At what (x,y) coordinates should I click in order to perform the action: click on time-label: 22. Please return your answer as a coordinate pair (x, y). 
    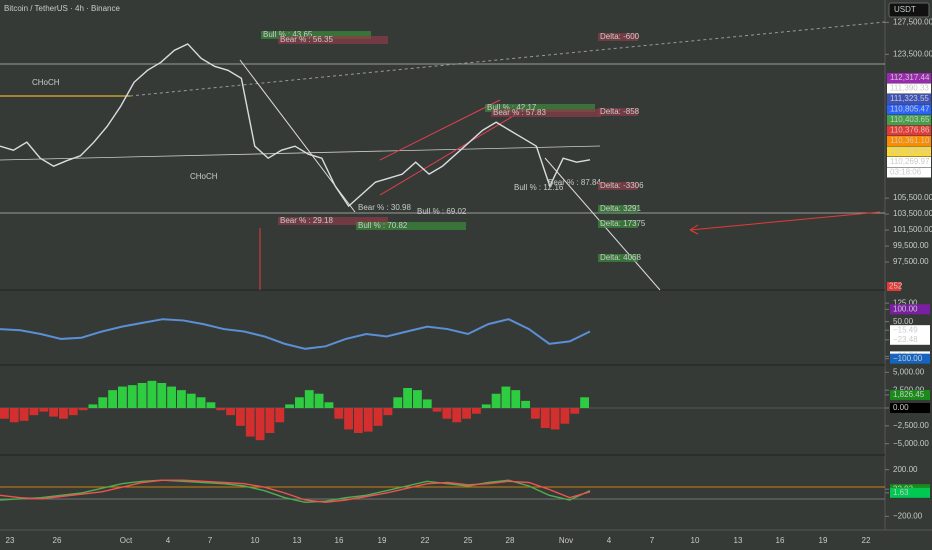
    Looking at the image, I should click on (866, 540).